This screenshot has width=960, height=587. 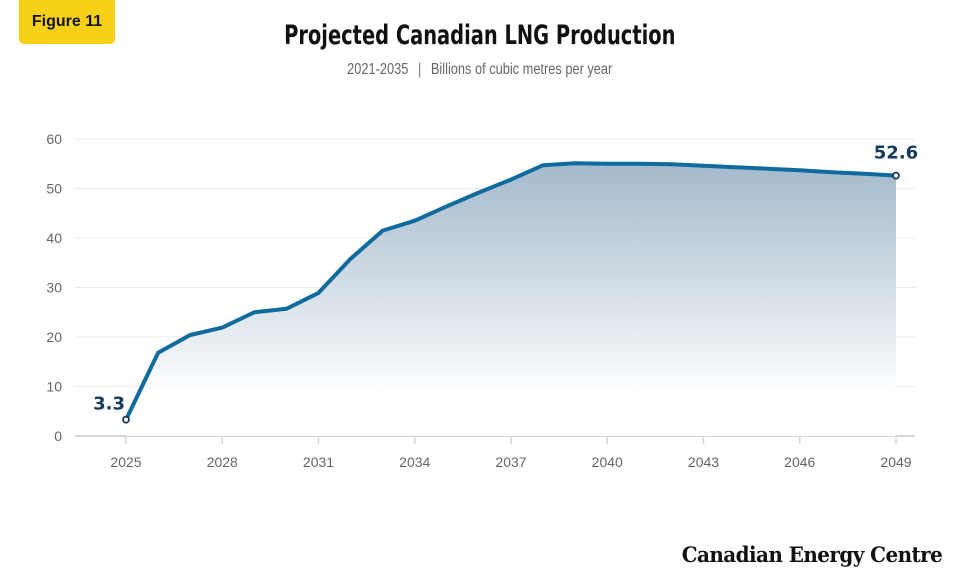 I want to click on x-tick-label: 2043, so click(x=703, y=462).